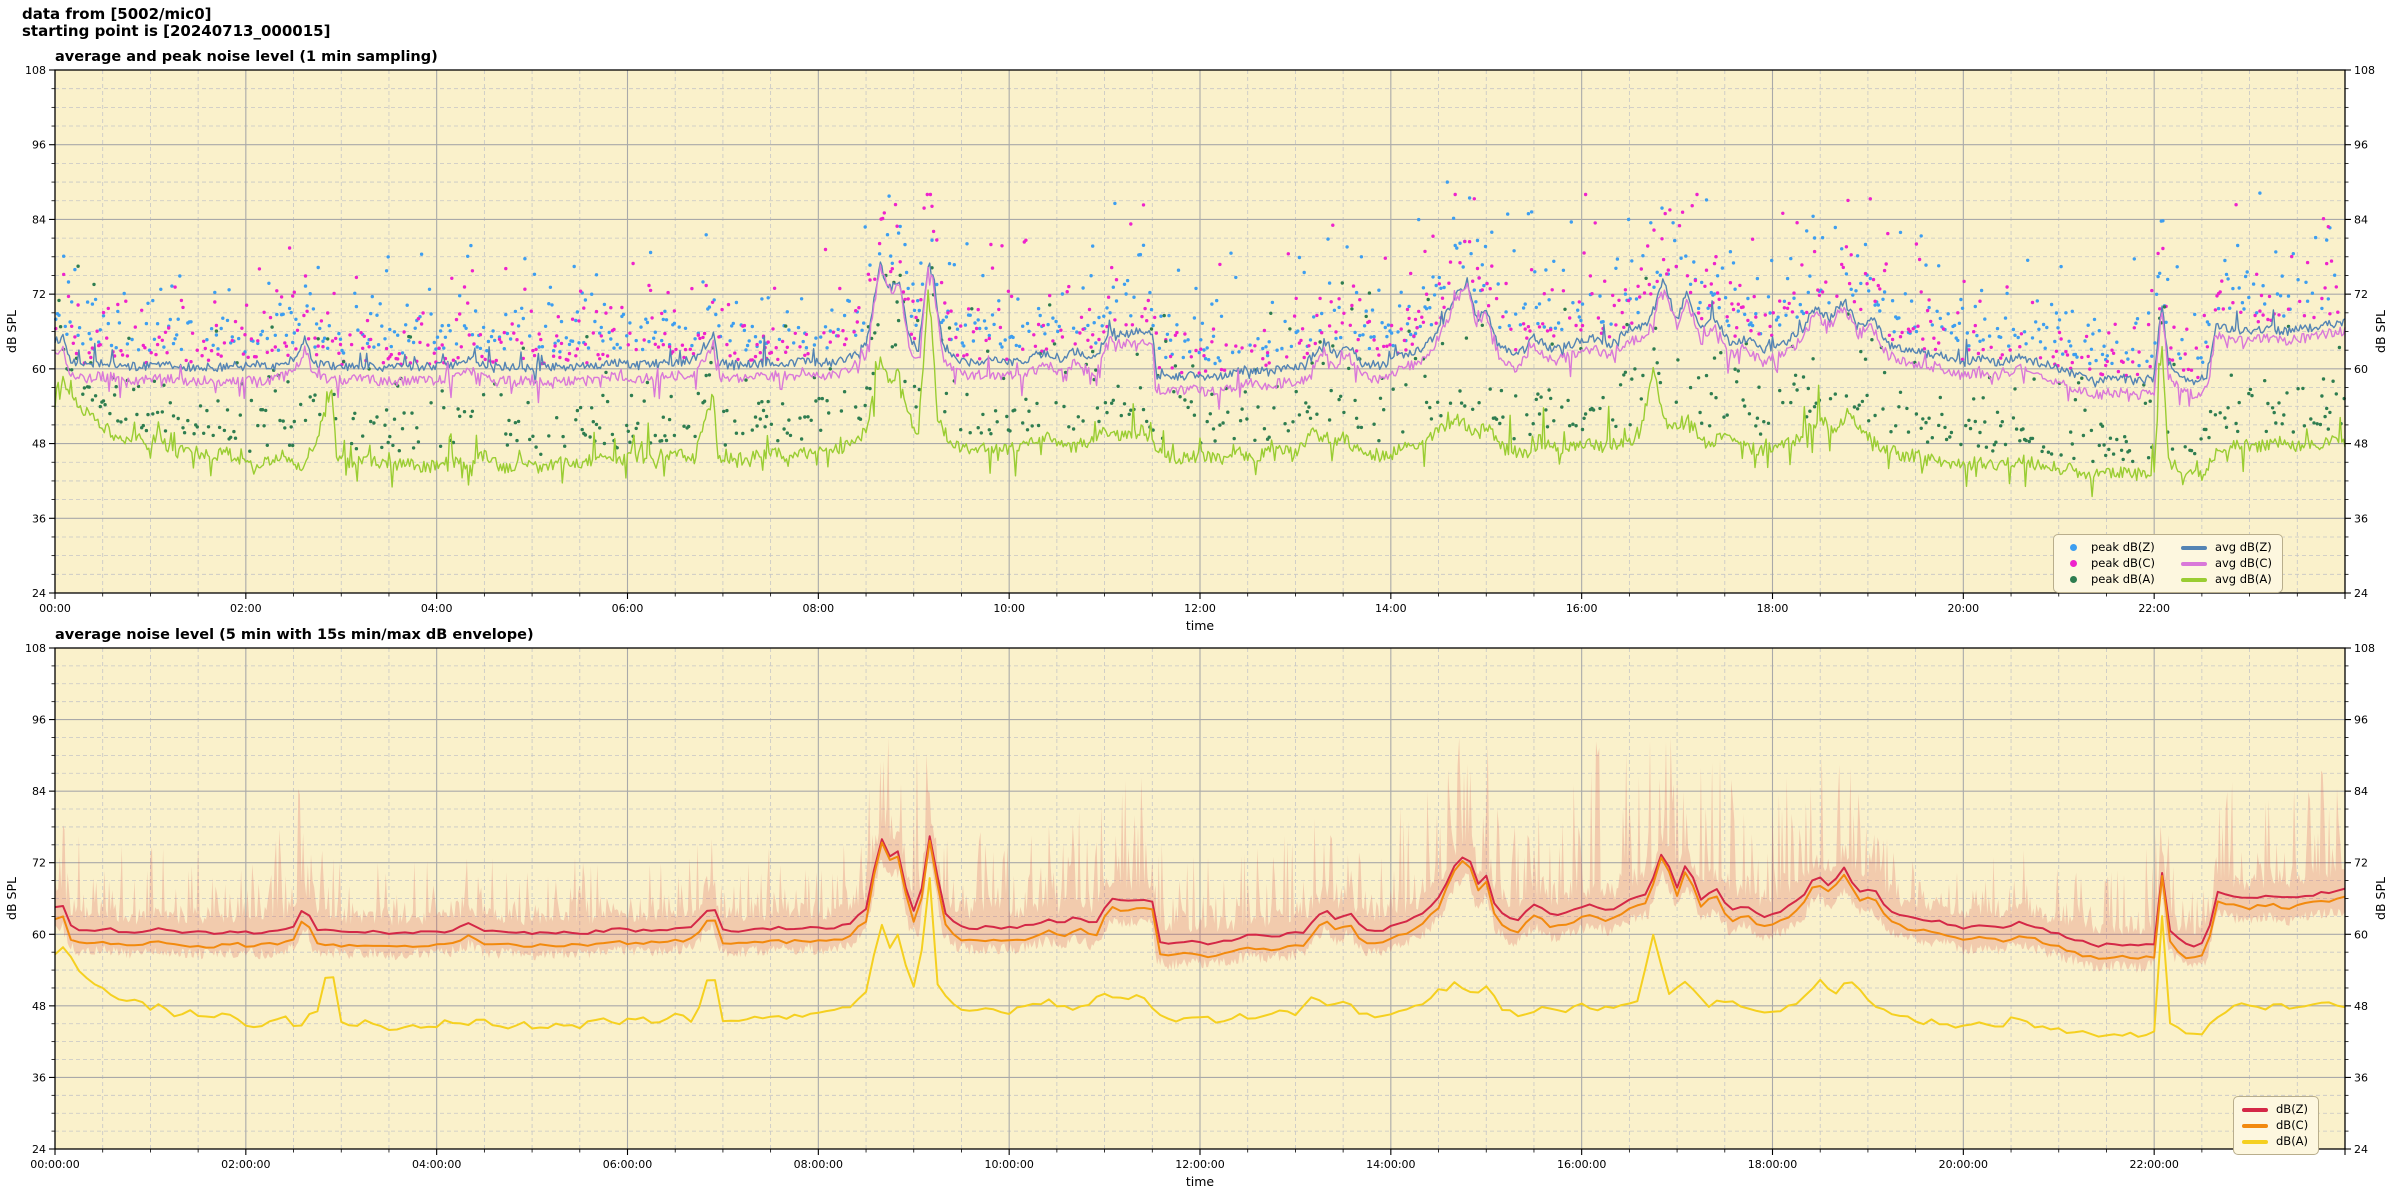 The width and height of the screenshot is (2400, 1200). Describe the element at coordinates (2193, 563) in the screenshot. I see `avg-dbc-marker-icon` at that location.